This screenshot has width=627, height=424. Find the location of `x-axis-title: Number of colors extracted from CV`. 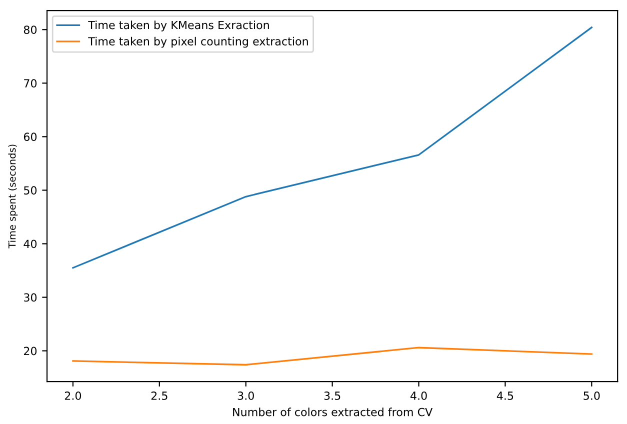

x-axis-title: Number of colors extracted from CV is located at coordinates (333, 412).